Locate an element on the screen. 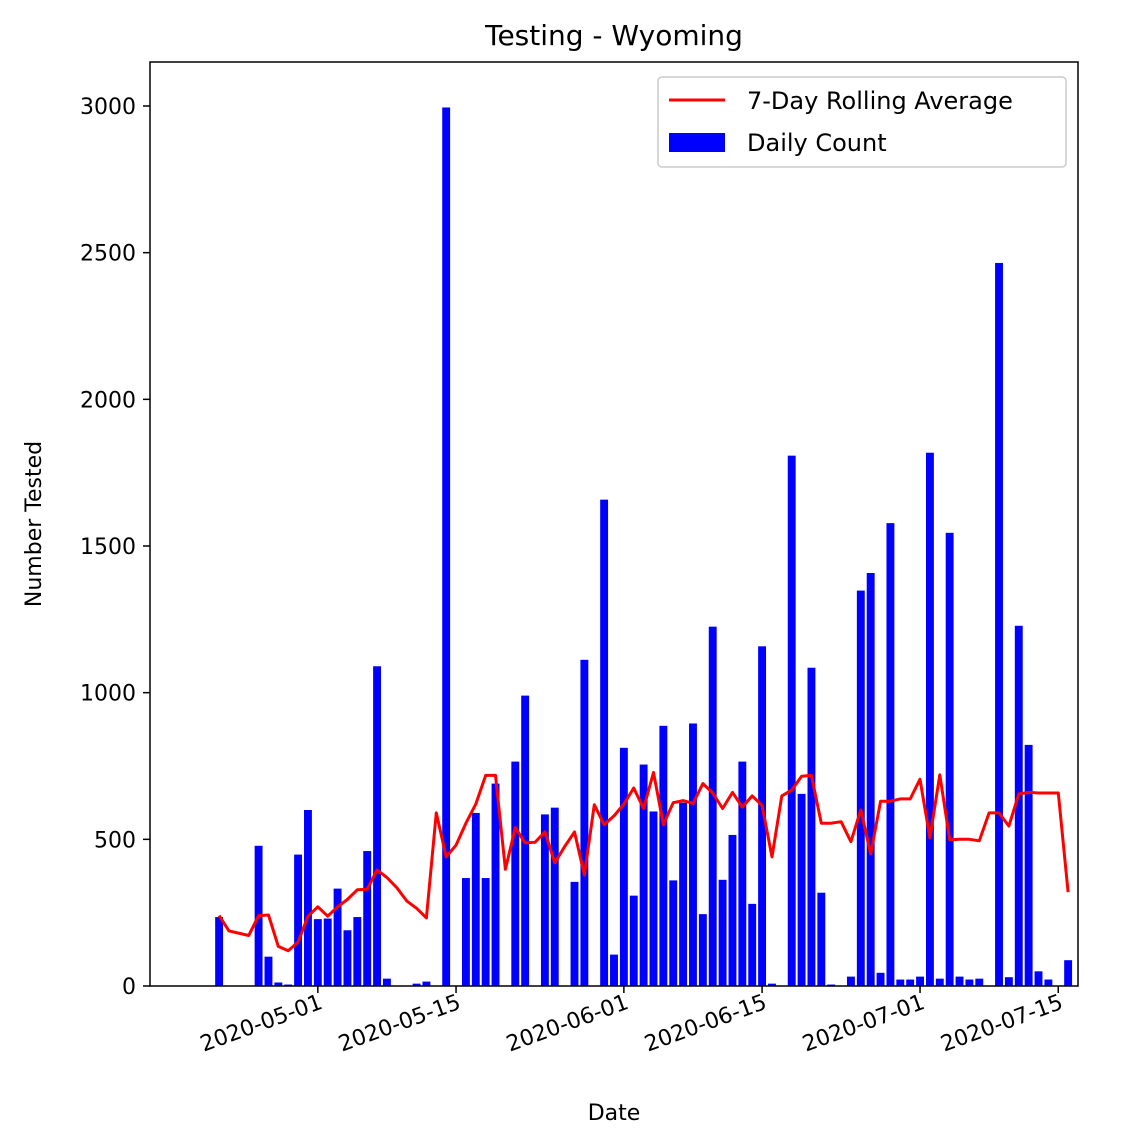 The width and height of the screenshot is (1133, 1146). y-tick-label-1500: 1500 is located at coordinates (108, 547).